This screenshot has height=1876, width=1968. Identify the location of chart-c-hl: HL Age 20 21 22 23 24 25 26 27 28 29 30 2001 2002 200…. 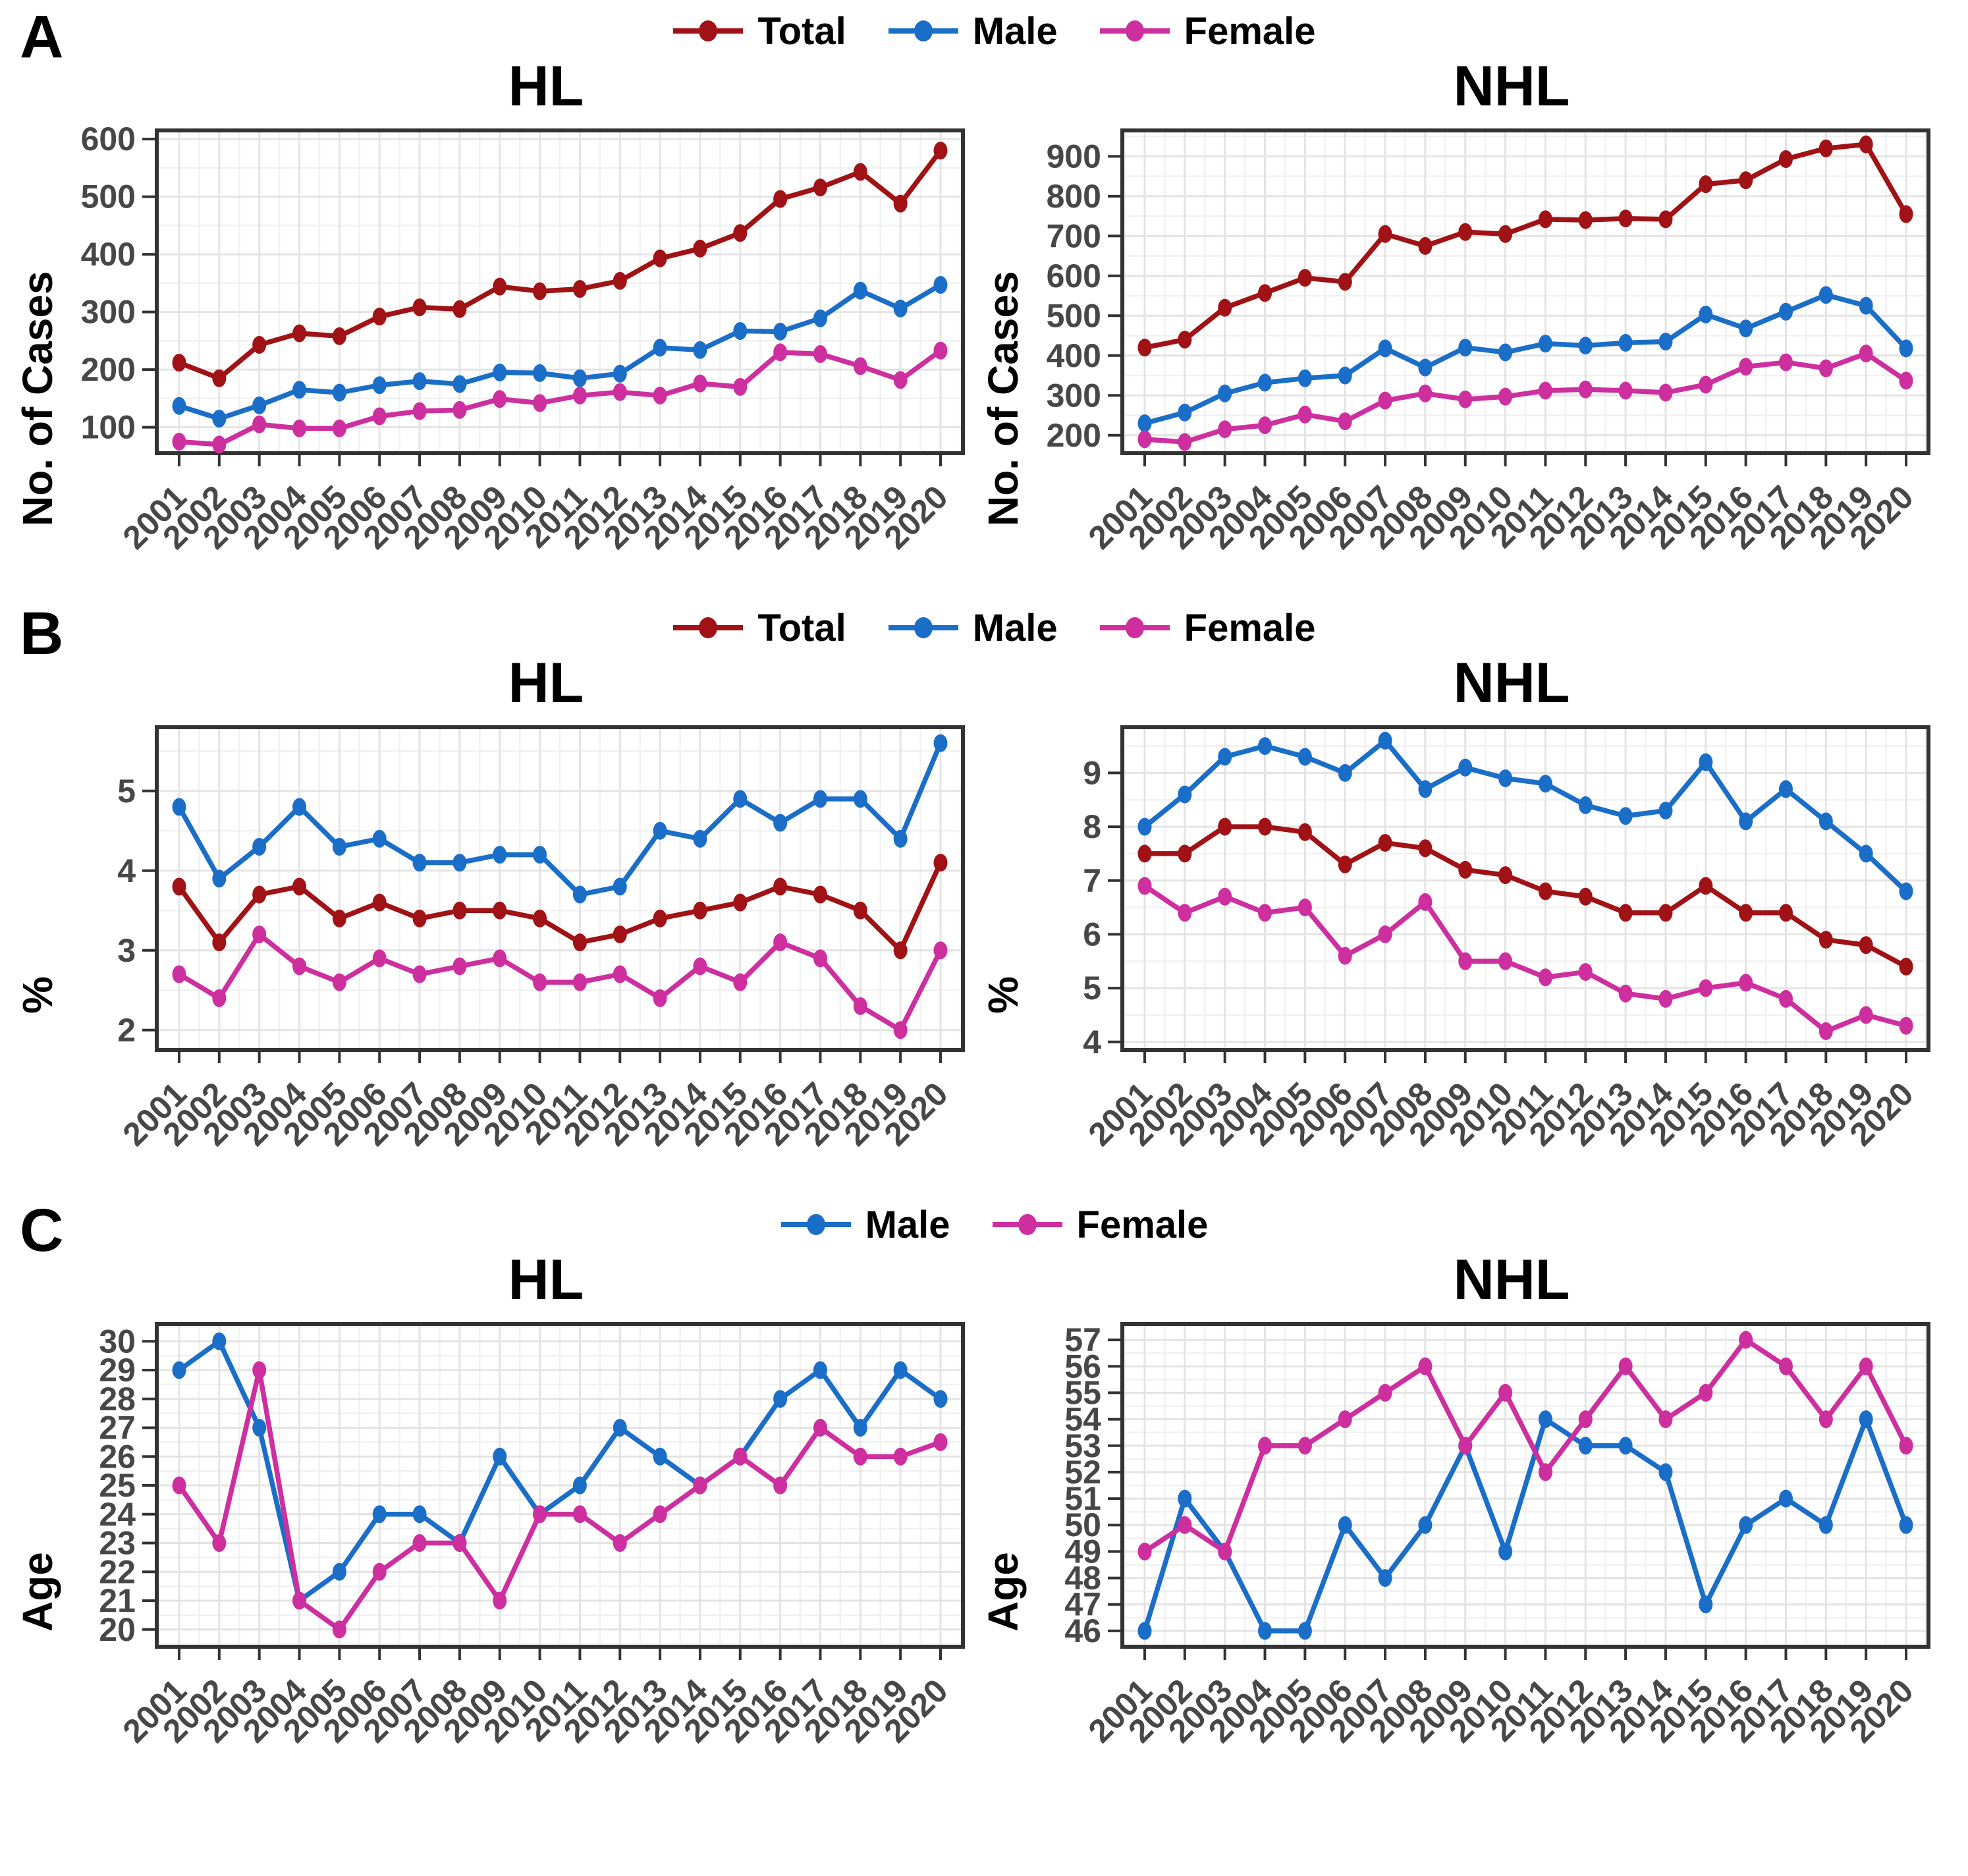
(498, 1511).